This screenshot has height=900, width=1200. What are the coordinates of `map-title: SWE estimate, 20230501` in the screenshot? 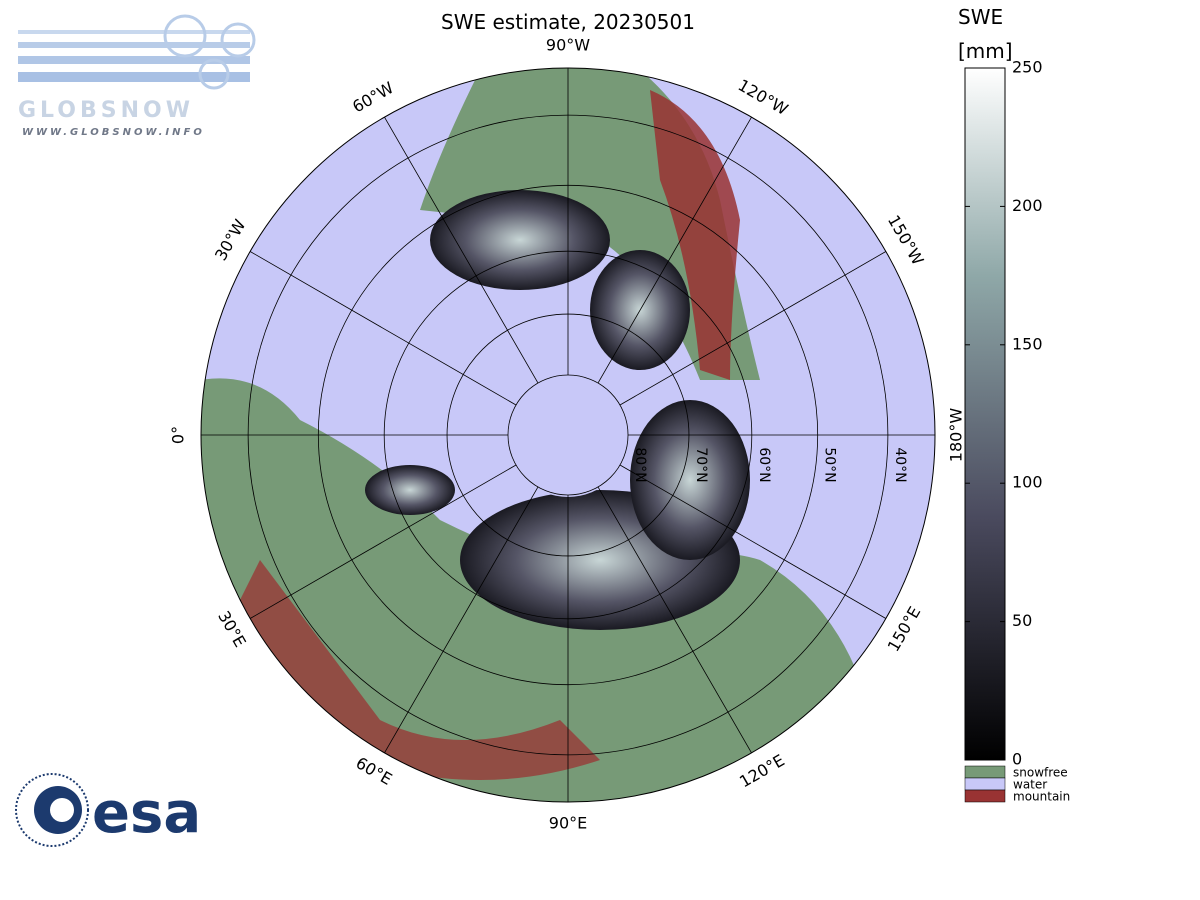 It's located at (568, 22).